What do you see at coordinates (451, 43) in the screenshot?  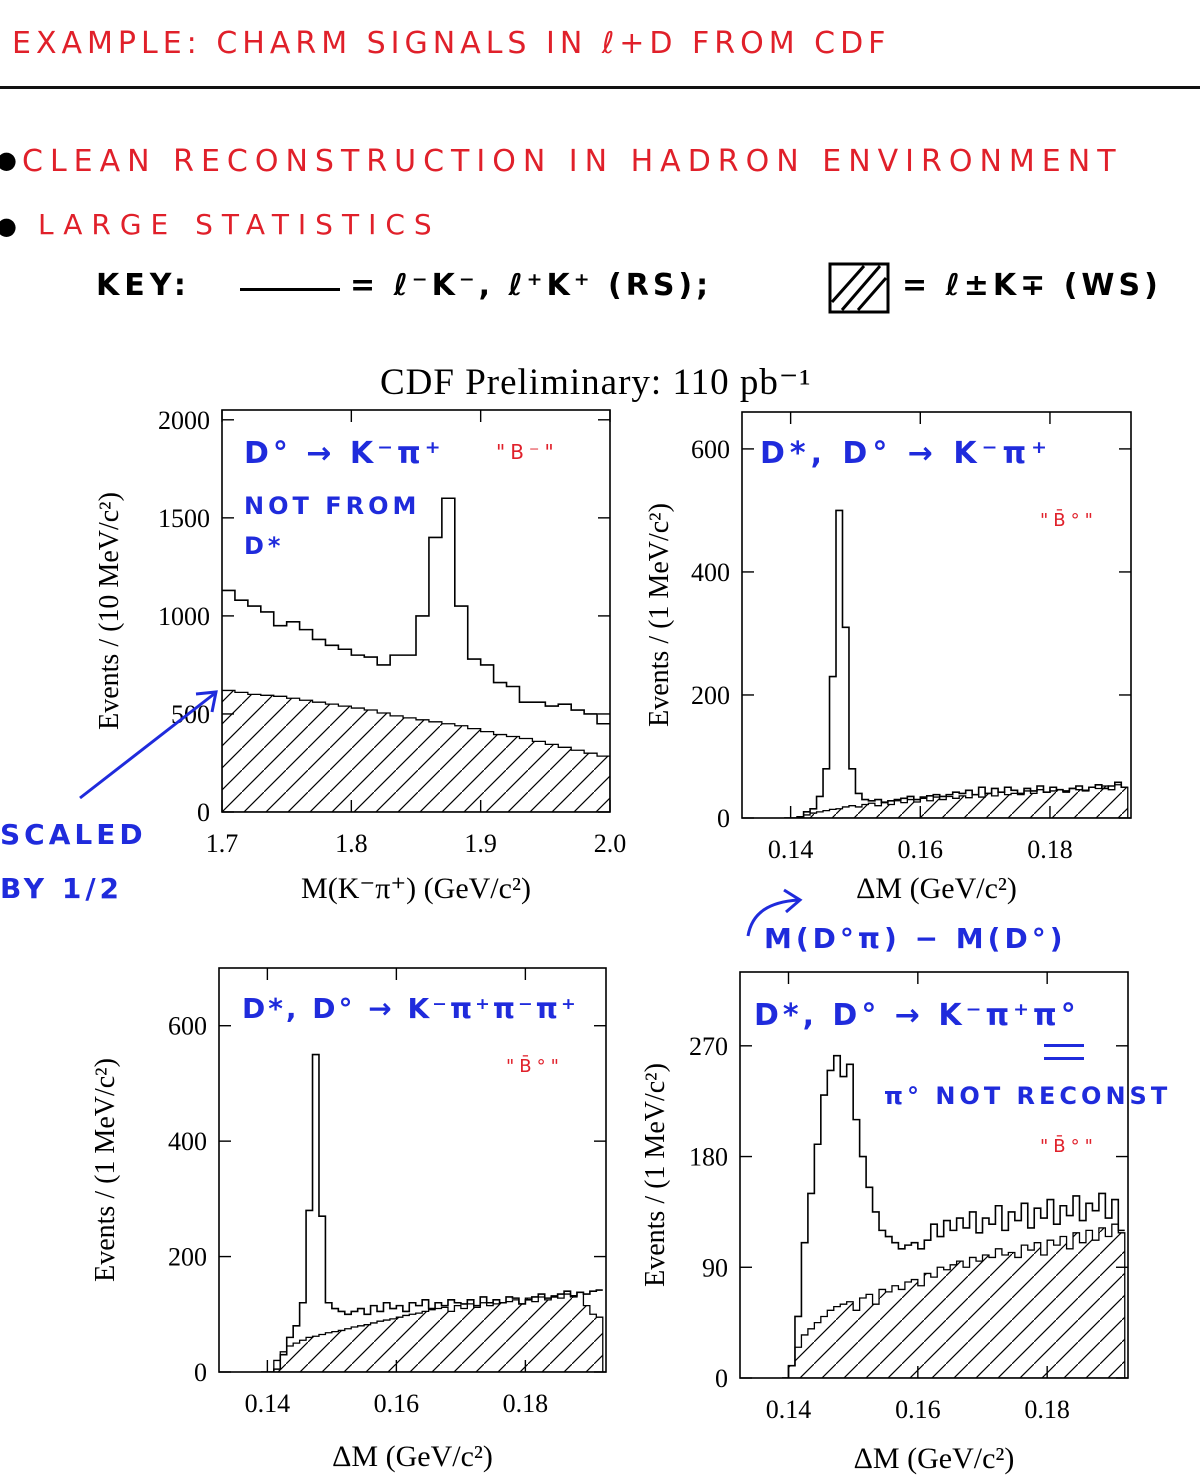 I see `page-title: EXAMPLE: CHARM SIGNALS IN ℓ+D FROM CDF` at bounding box center [451, 43].